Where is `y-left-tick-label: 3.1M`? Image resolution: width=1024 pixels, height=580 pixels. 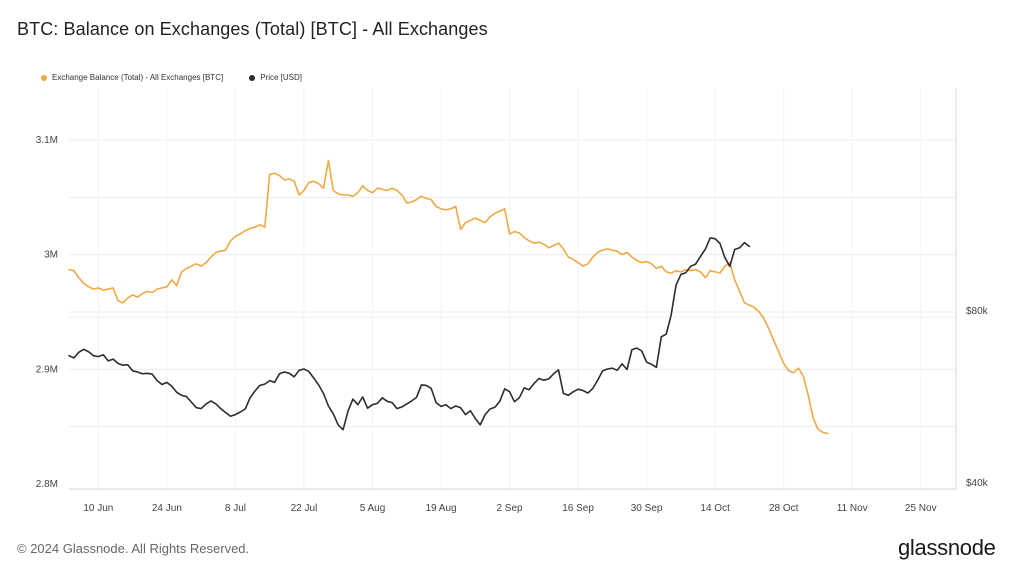 y-left-tick-label: 3.1M is located at coordinates (47, 140).